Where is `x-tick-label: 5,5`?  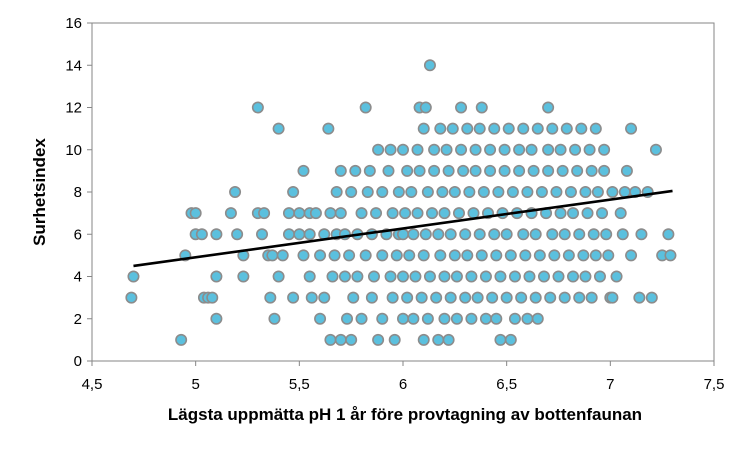
x-tick-label: 5,5 is located at coordinates (299, 384).